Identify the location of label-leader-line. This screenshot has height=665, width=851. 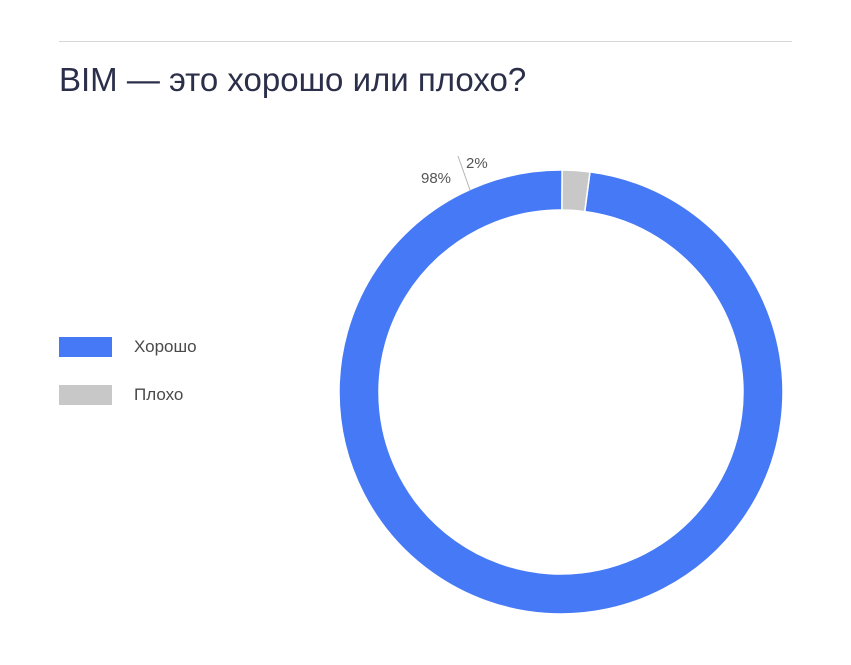
(464, 173).